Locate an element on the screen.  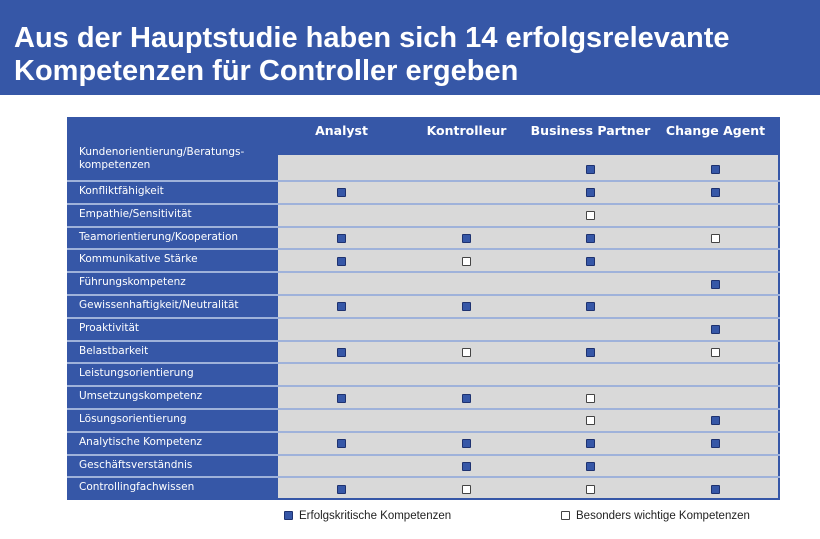
legend-open: Besonders wichtige Kompetenzen is located at coordinates (655, 516).